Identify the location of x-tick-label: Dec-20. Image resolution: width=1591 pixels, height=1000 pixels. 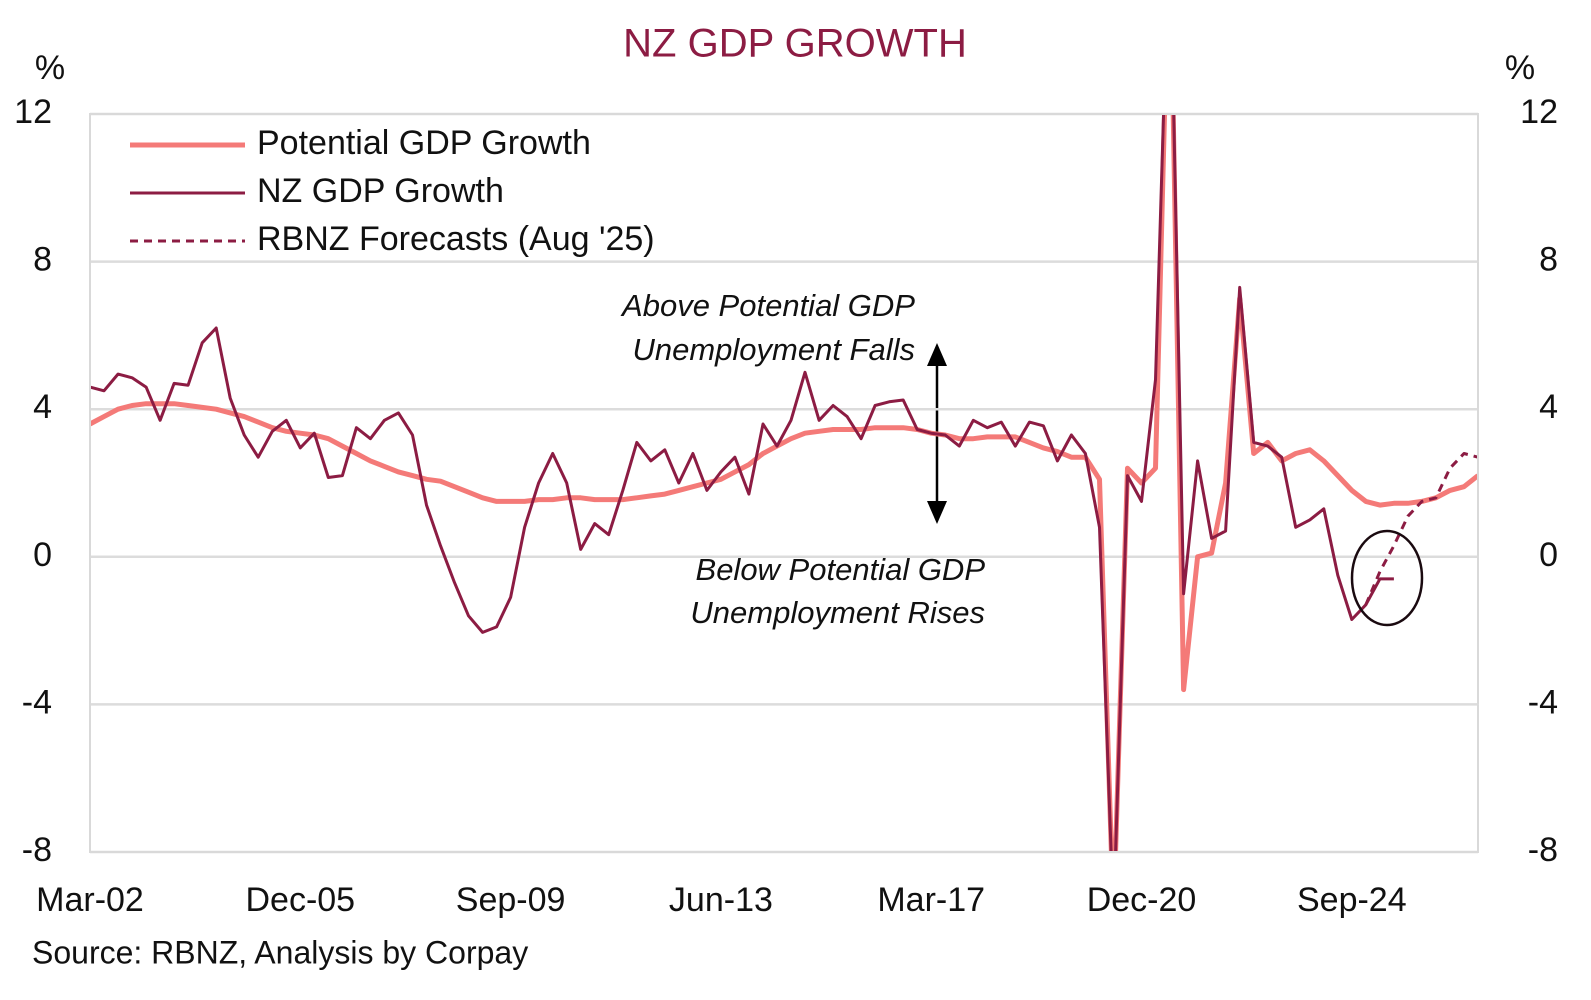
(1142, 900).